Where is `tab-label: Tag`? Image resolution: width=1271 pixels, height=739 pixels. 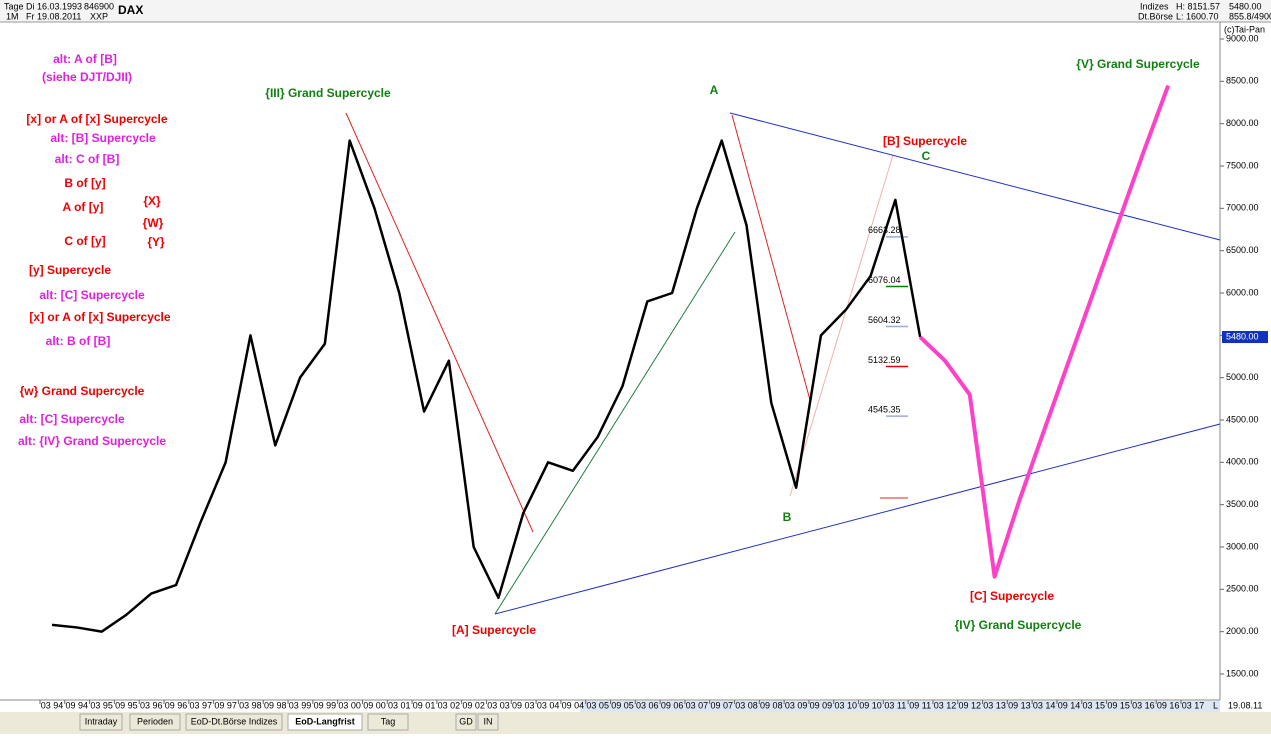
tab-label: Tag is located at coordinates (388, 721).